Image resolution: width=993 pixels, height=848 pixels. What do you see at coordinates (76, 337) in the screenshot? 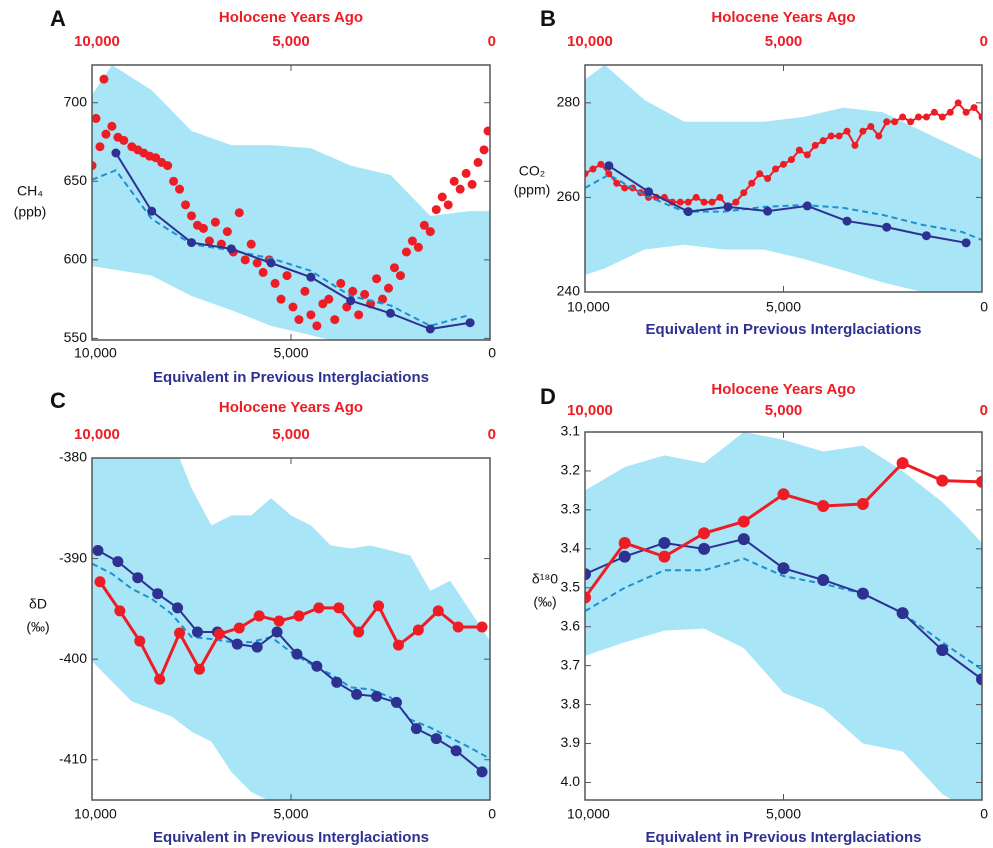
I see `y-tick-label: 550` at bounding box center [76, 337].